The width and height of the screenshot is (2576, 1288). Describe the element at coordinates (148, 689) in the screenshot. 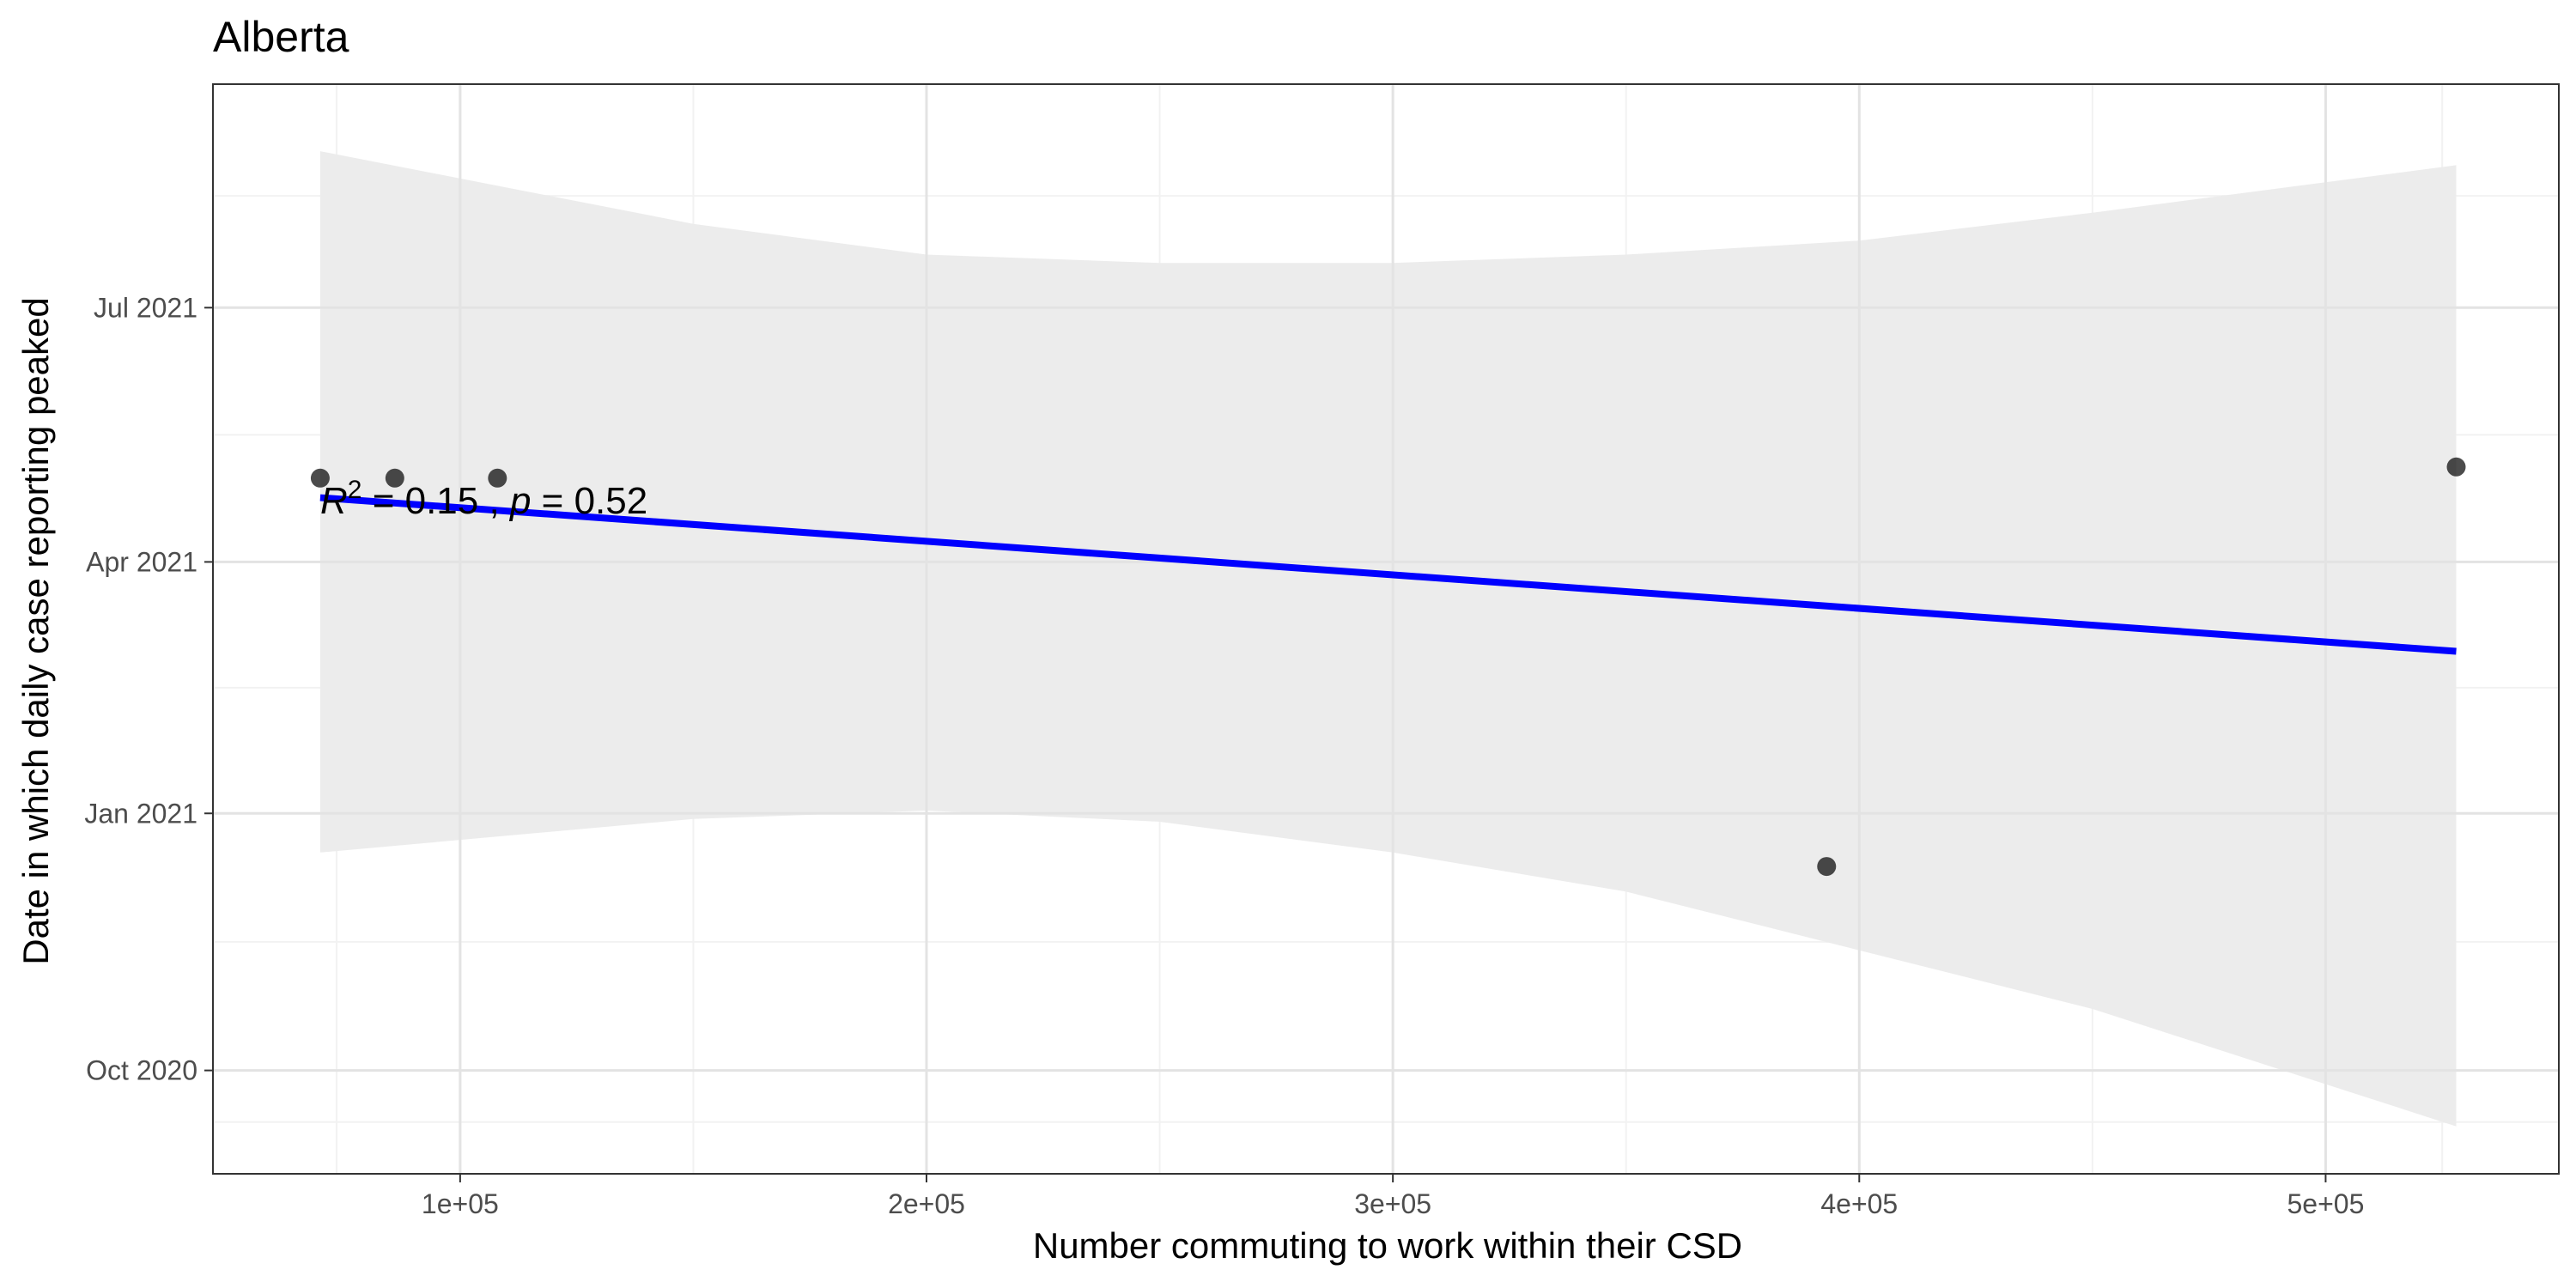

I see `y-axis-ticks: Oct 2020 Jan 2021 Apr 2021 Jul 2021` at that location.